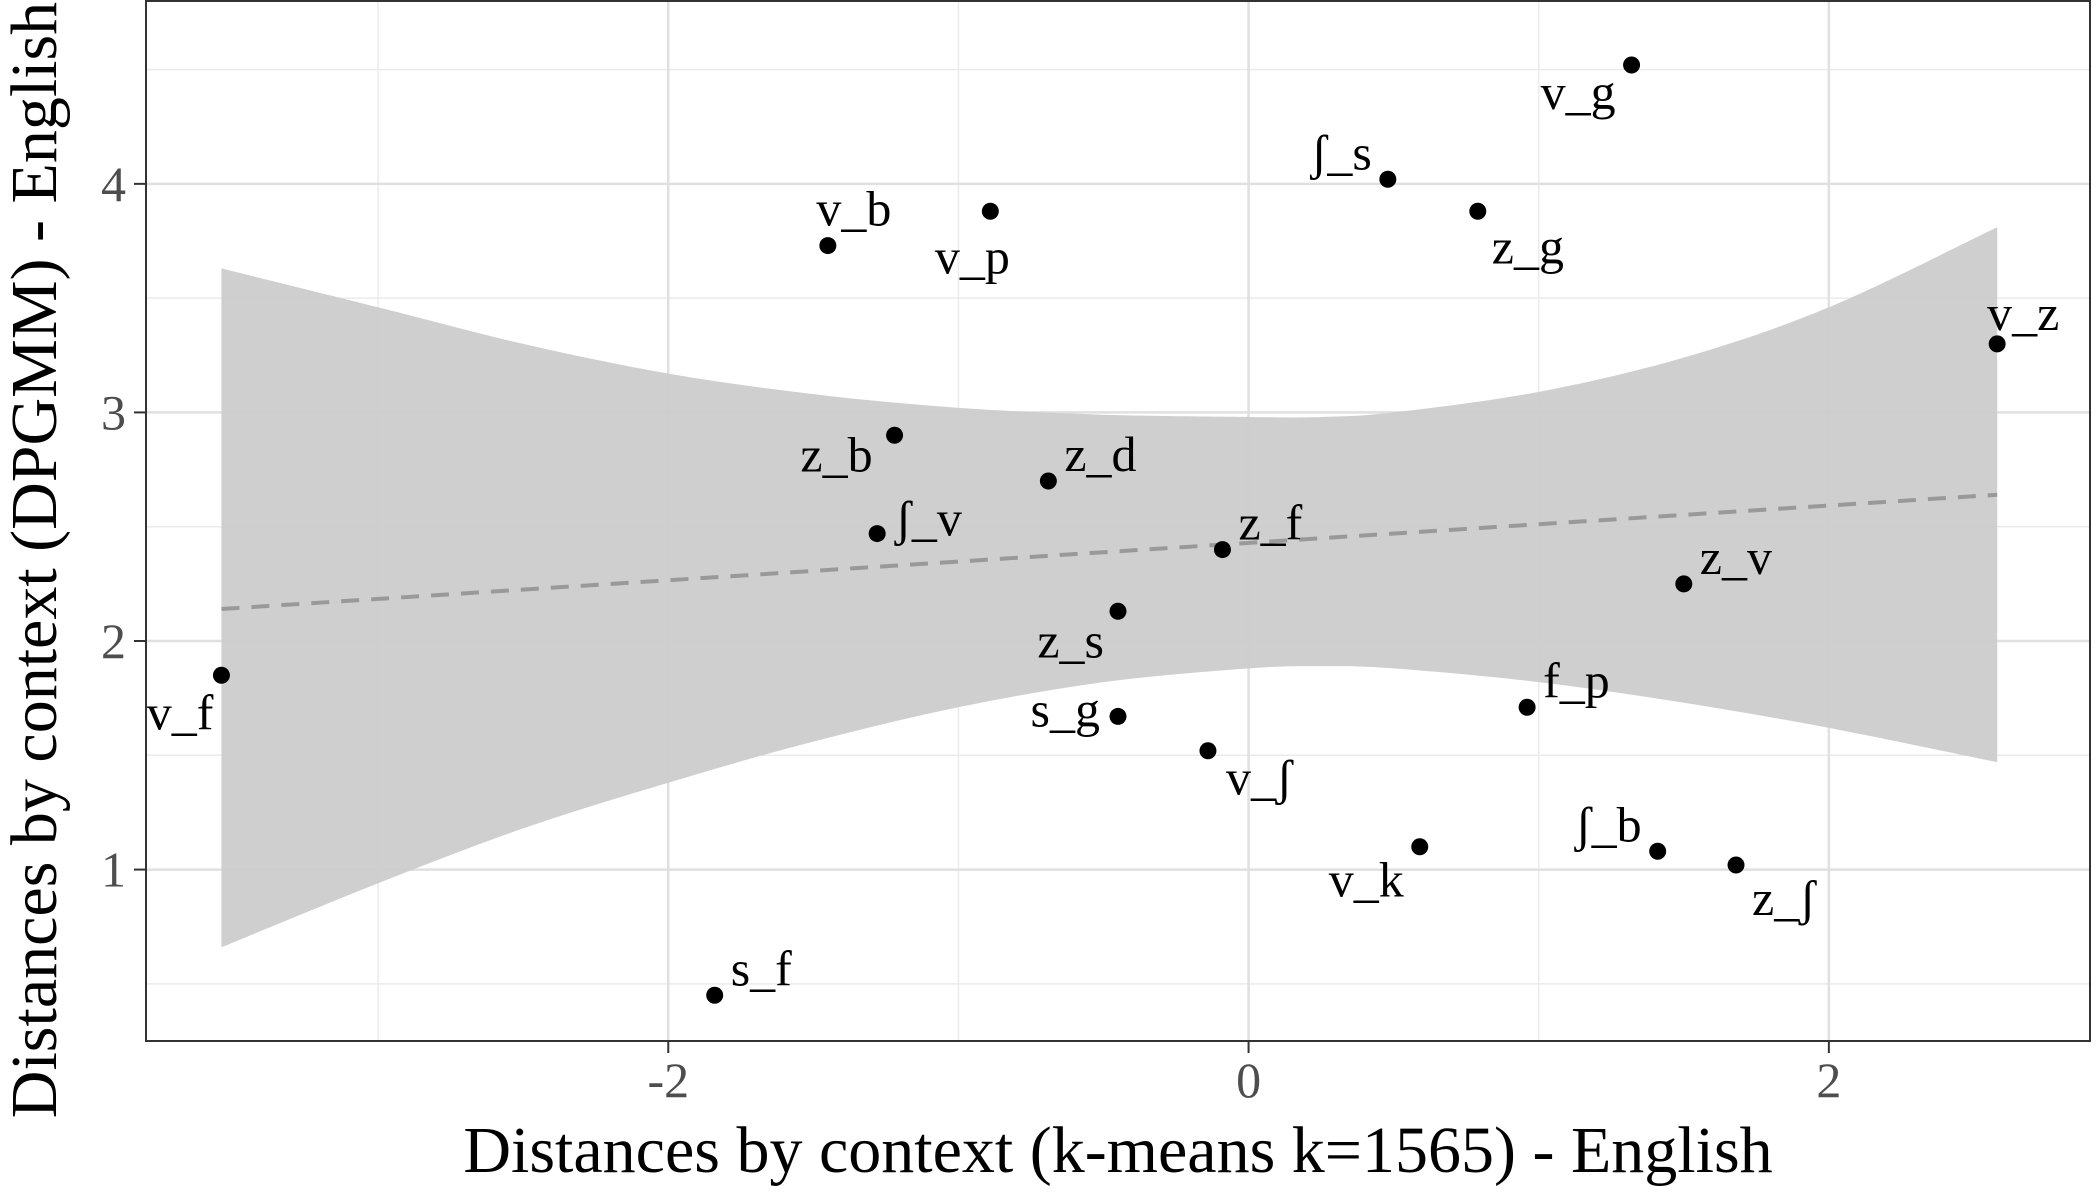  I want to click on y-axis-title: Distances by context (DPGMM) - English, so click(35, 560).